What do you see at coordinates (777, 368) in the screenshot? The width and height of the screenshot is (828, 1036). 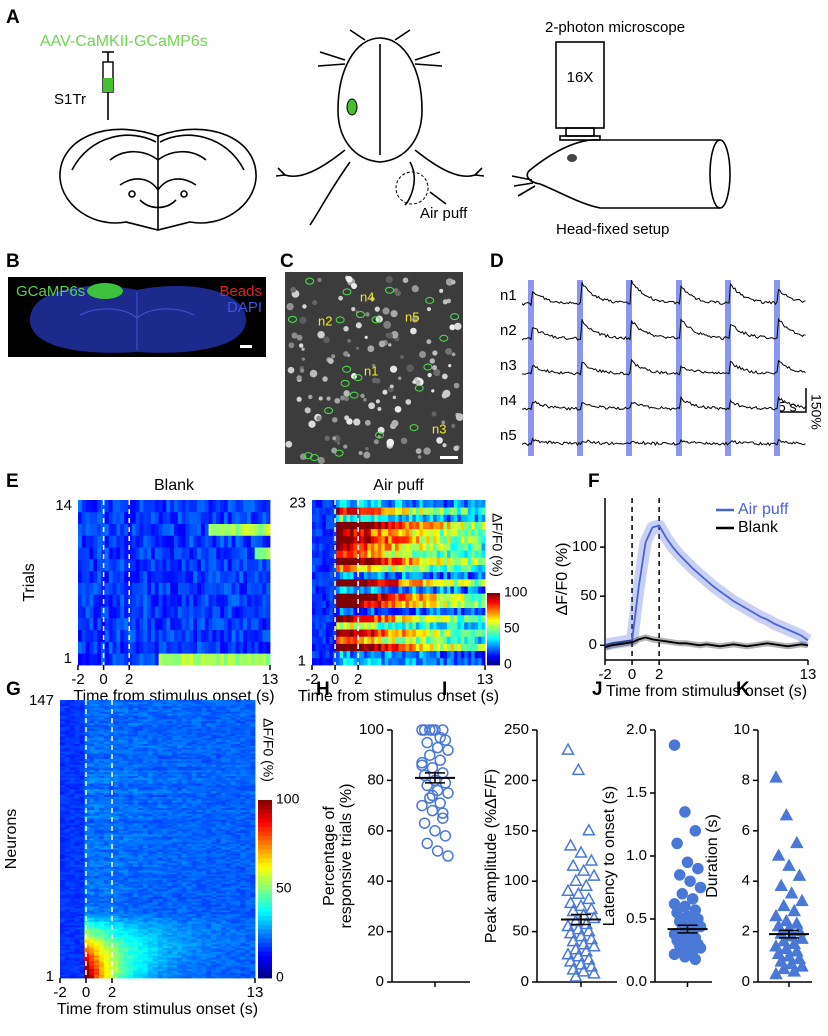 I see `stimulus-bar` at bounding box center [777, 368].